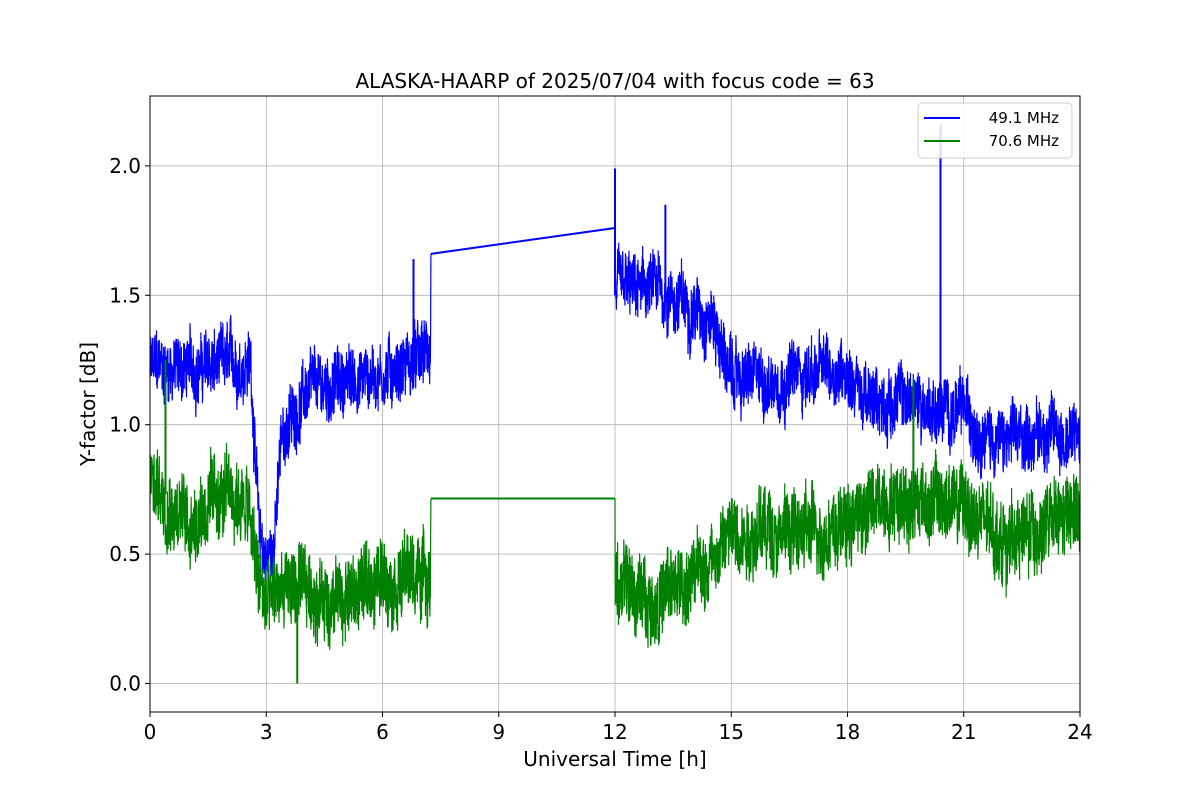 This screenshot has height=800, width=1200. What do you see at coordinates (963, 732) in the screenshot?
I see `x-tick-label-7: 21` at bounding box center [963, 732].